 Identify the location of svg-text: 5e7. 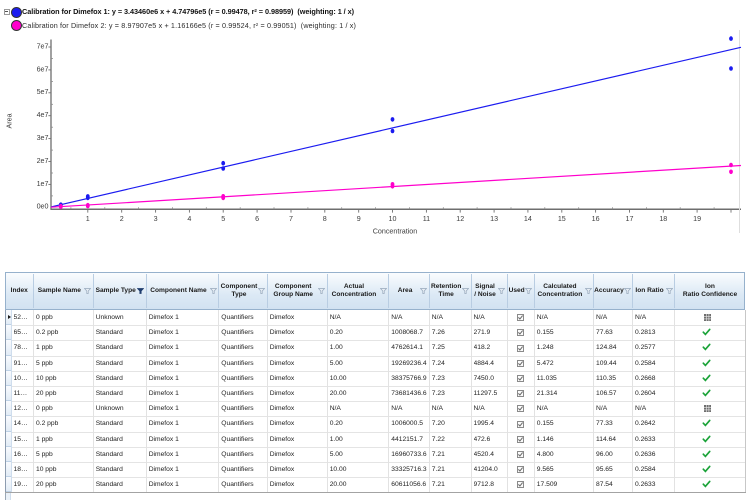
(43, 92).